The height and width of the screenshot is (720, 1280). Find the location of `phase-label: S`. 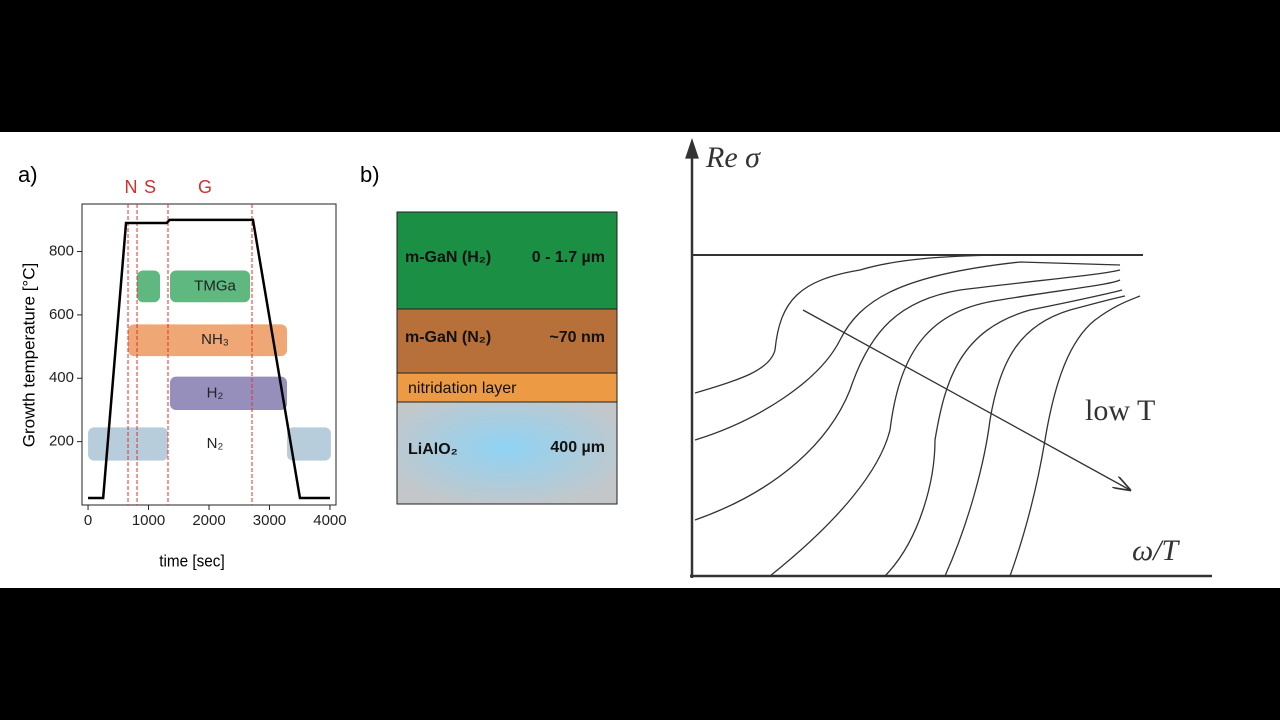

phase-label: S is located at coordinates (150, 187).